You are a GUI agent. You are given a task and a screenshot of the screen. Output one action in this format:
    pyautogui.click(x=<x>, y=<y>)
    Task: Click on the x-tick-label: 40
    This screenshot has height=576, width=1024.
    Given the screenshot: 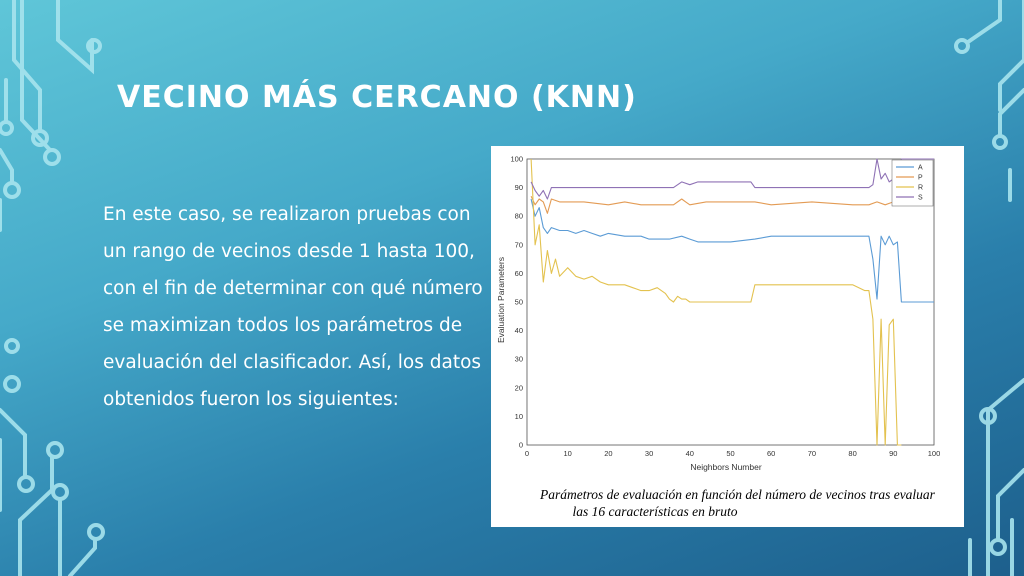 What is the action you would take?
    pyautogui.click(x=690, y=453)
    